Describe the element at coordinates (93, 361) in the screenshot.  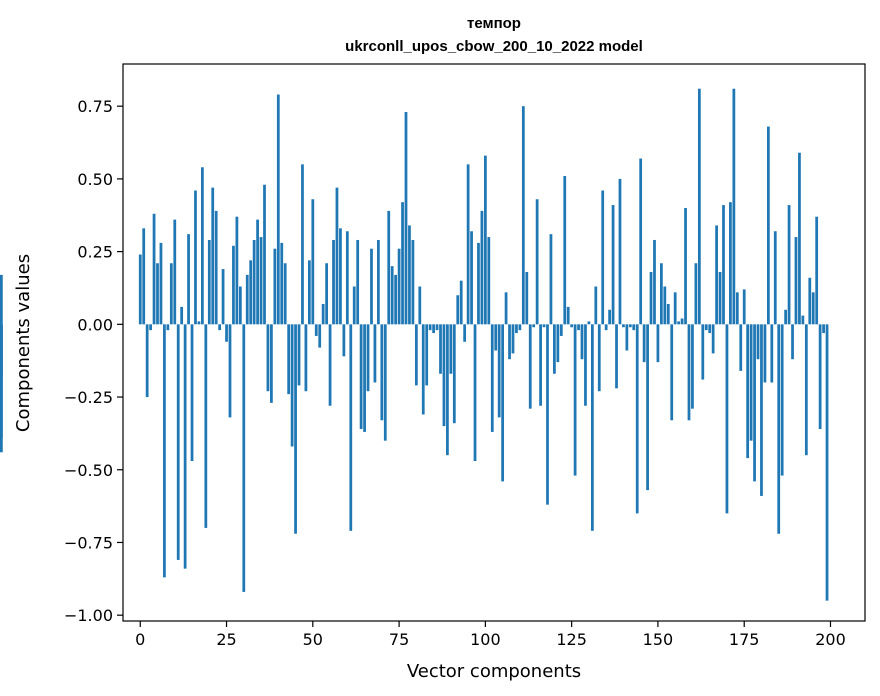
I see `y-axis-ticks: 0.75 0.50 0.25 0.00 −0.25 −0.50 −0.75 −1.00` at that location.